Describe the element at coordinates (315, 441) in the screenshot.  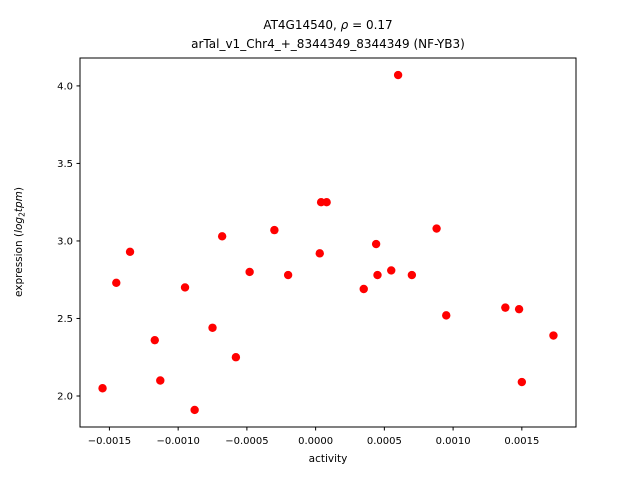
I see `x-tick-label: 0.0000` at that location.